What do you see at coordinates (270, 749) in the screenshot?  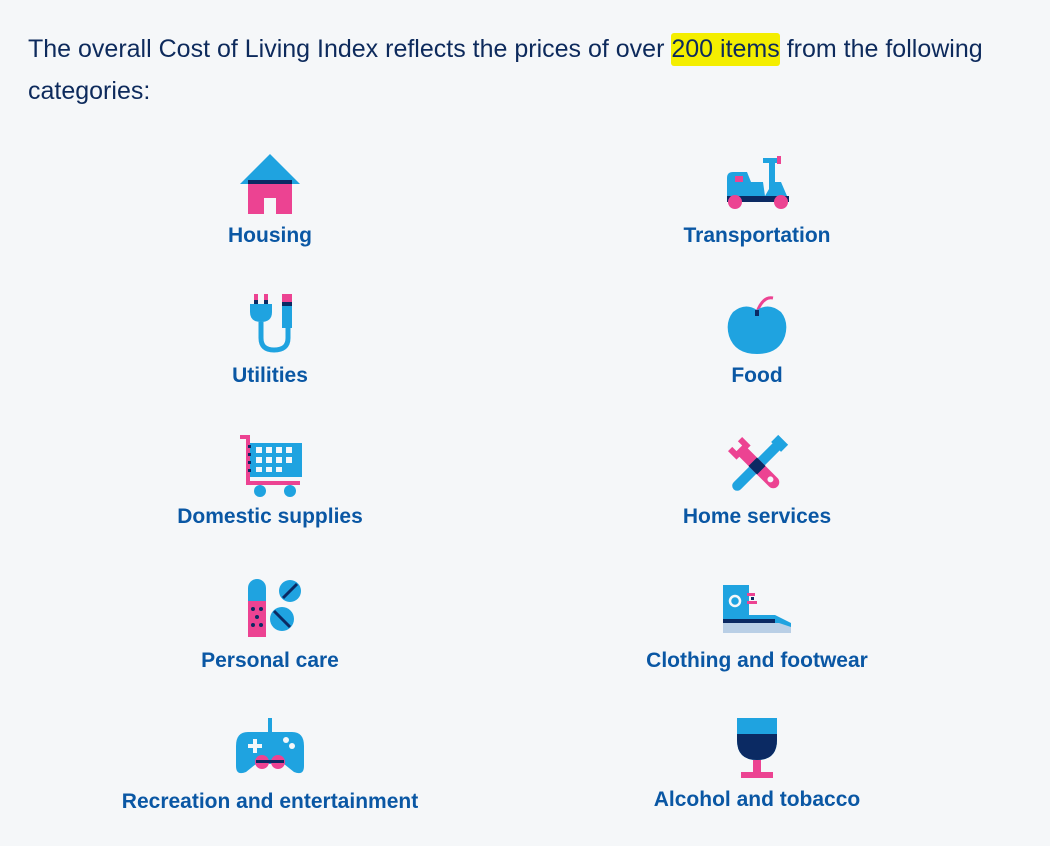 I see `gamepad-icon` at bounding box center [270, 749].